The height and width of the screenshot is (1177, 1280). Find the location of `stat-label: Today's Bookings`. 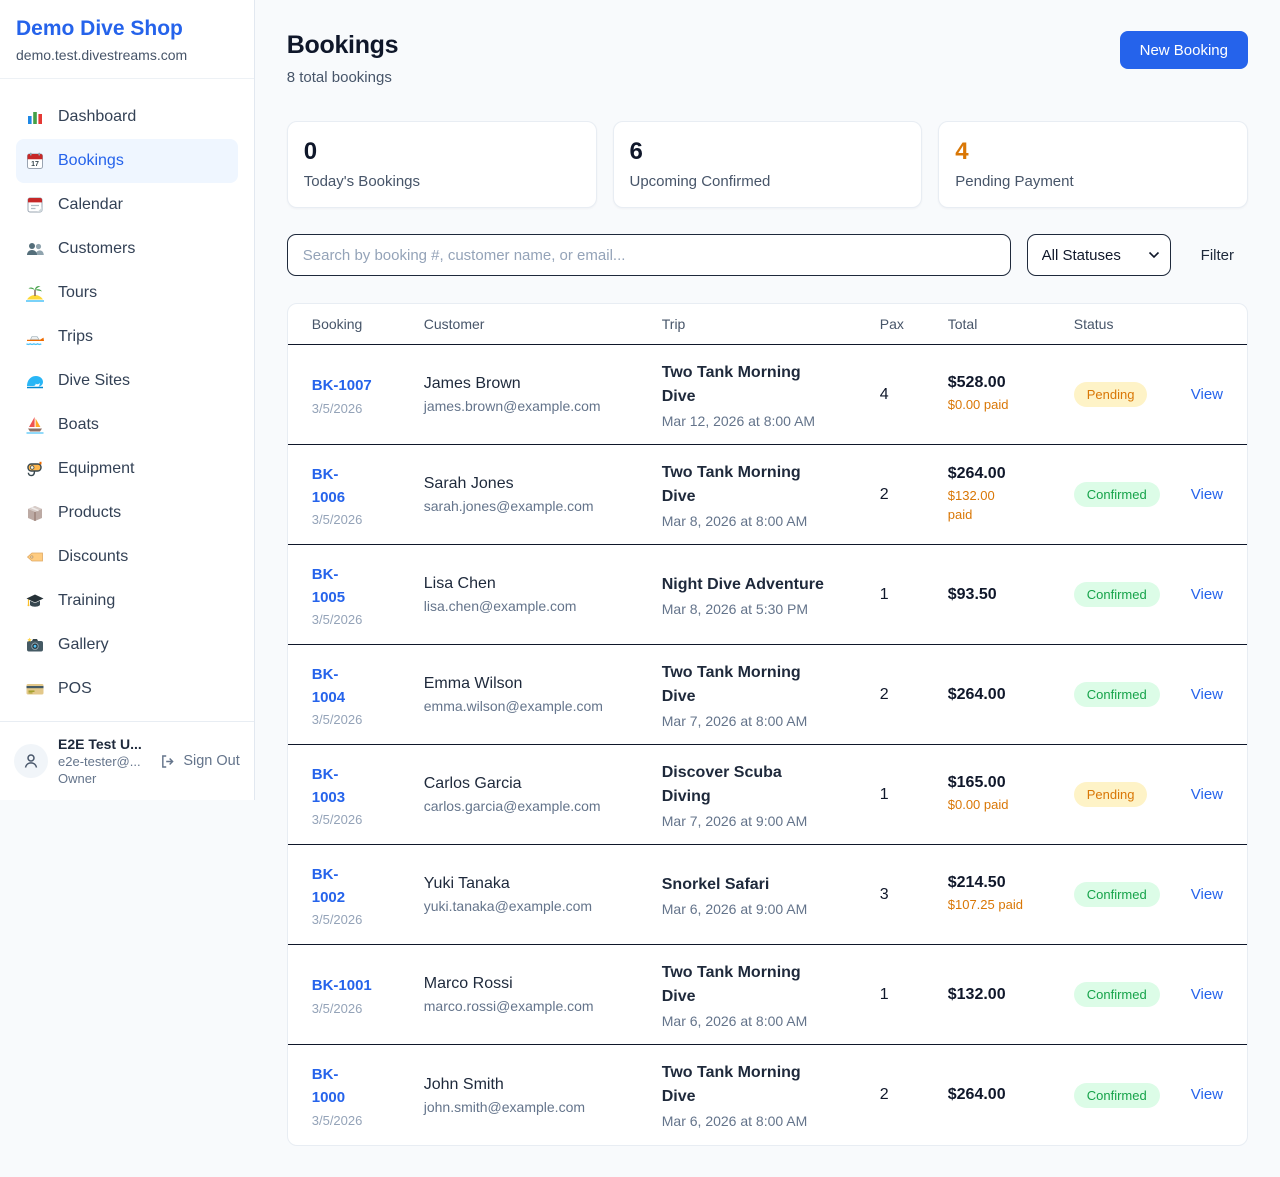

stat-label: Today's Bookings is located at coordinates (362, 182).